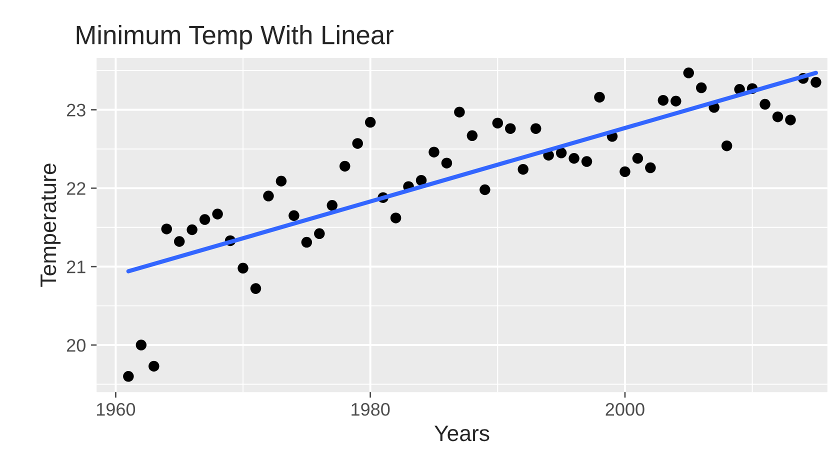 Image resolution: width=840 pixels, height=464 pixels. Describe the element at coordinates (50, 225) in the screenshot. I see `y-axis-title: Temperature` at that location.